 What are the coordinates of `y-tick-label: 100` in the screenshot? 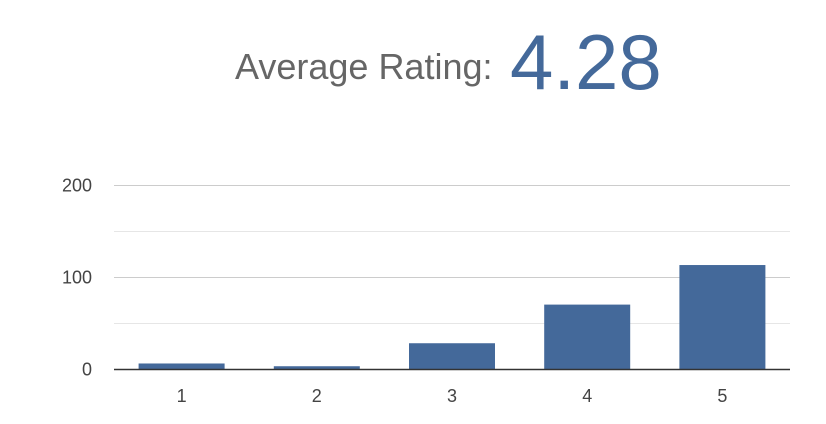 It's located at (77, 278).